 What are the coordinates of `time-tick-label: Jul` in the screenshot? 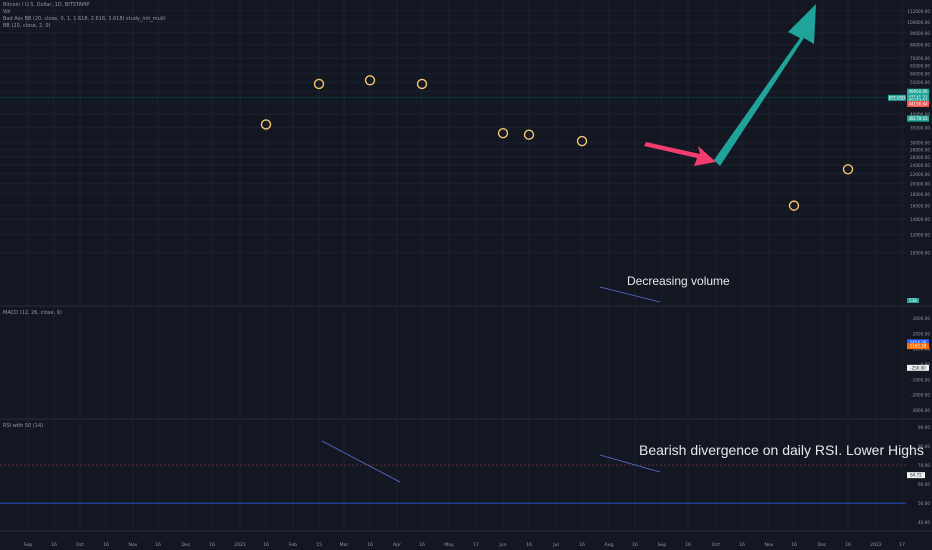 It's located at (555, 545).